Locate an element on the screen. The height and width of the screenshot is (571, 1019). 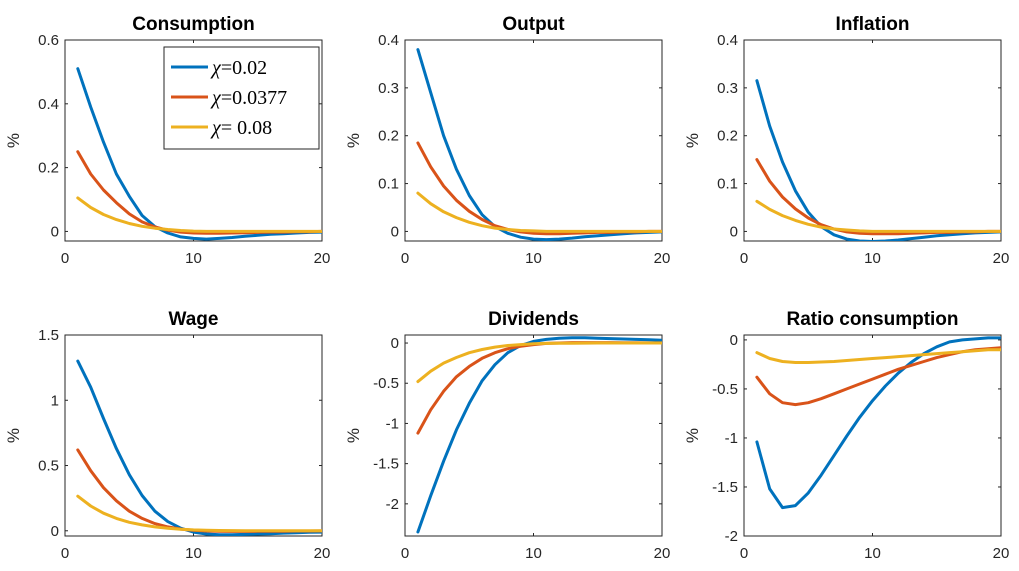
y-tick-label: 1.5 is located at coordinates (48, 335).